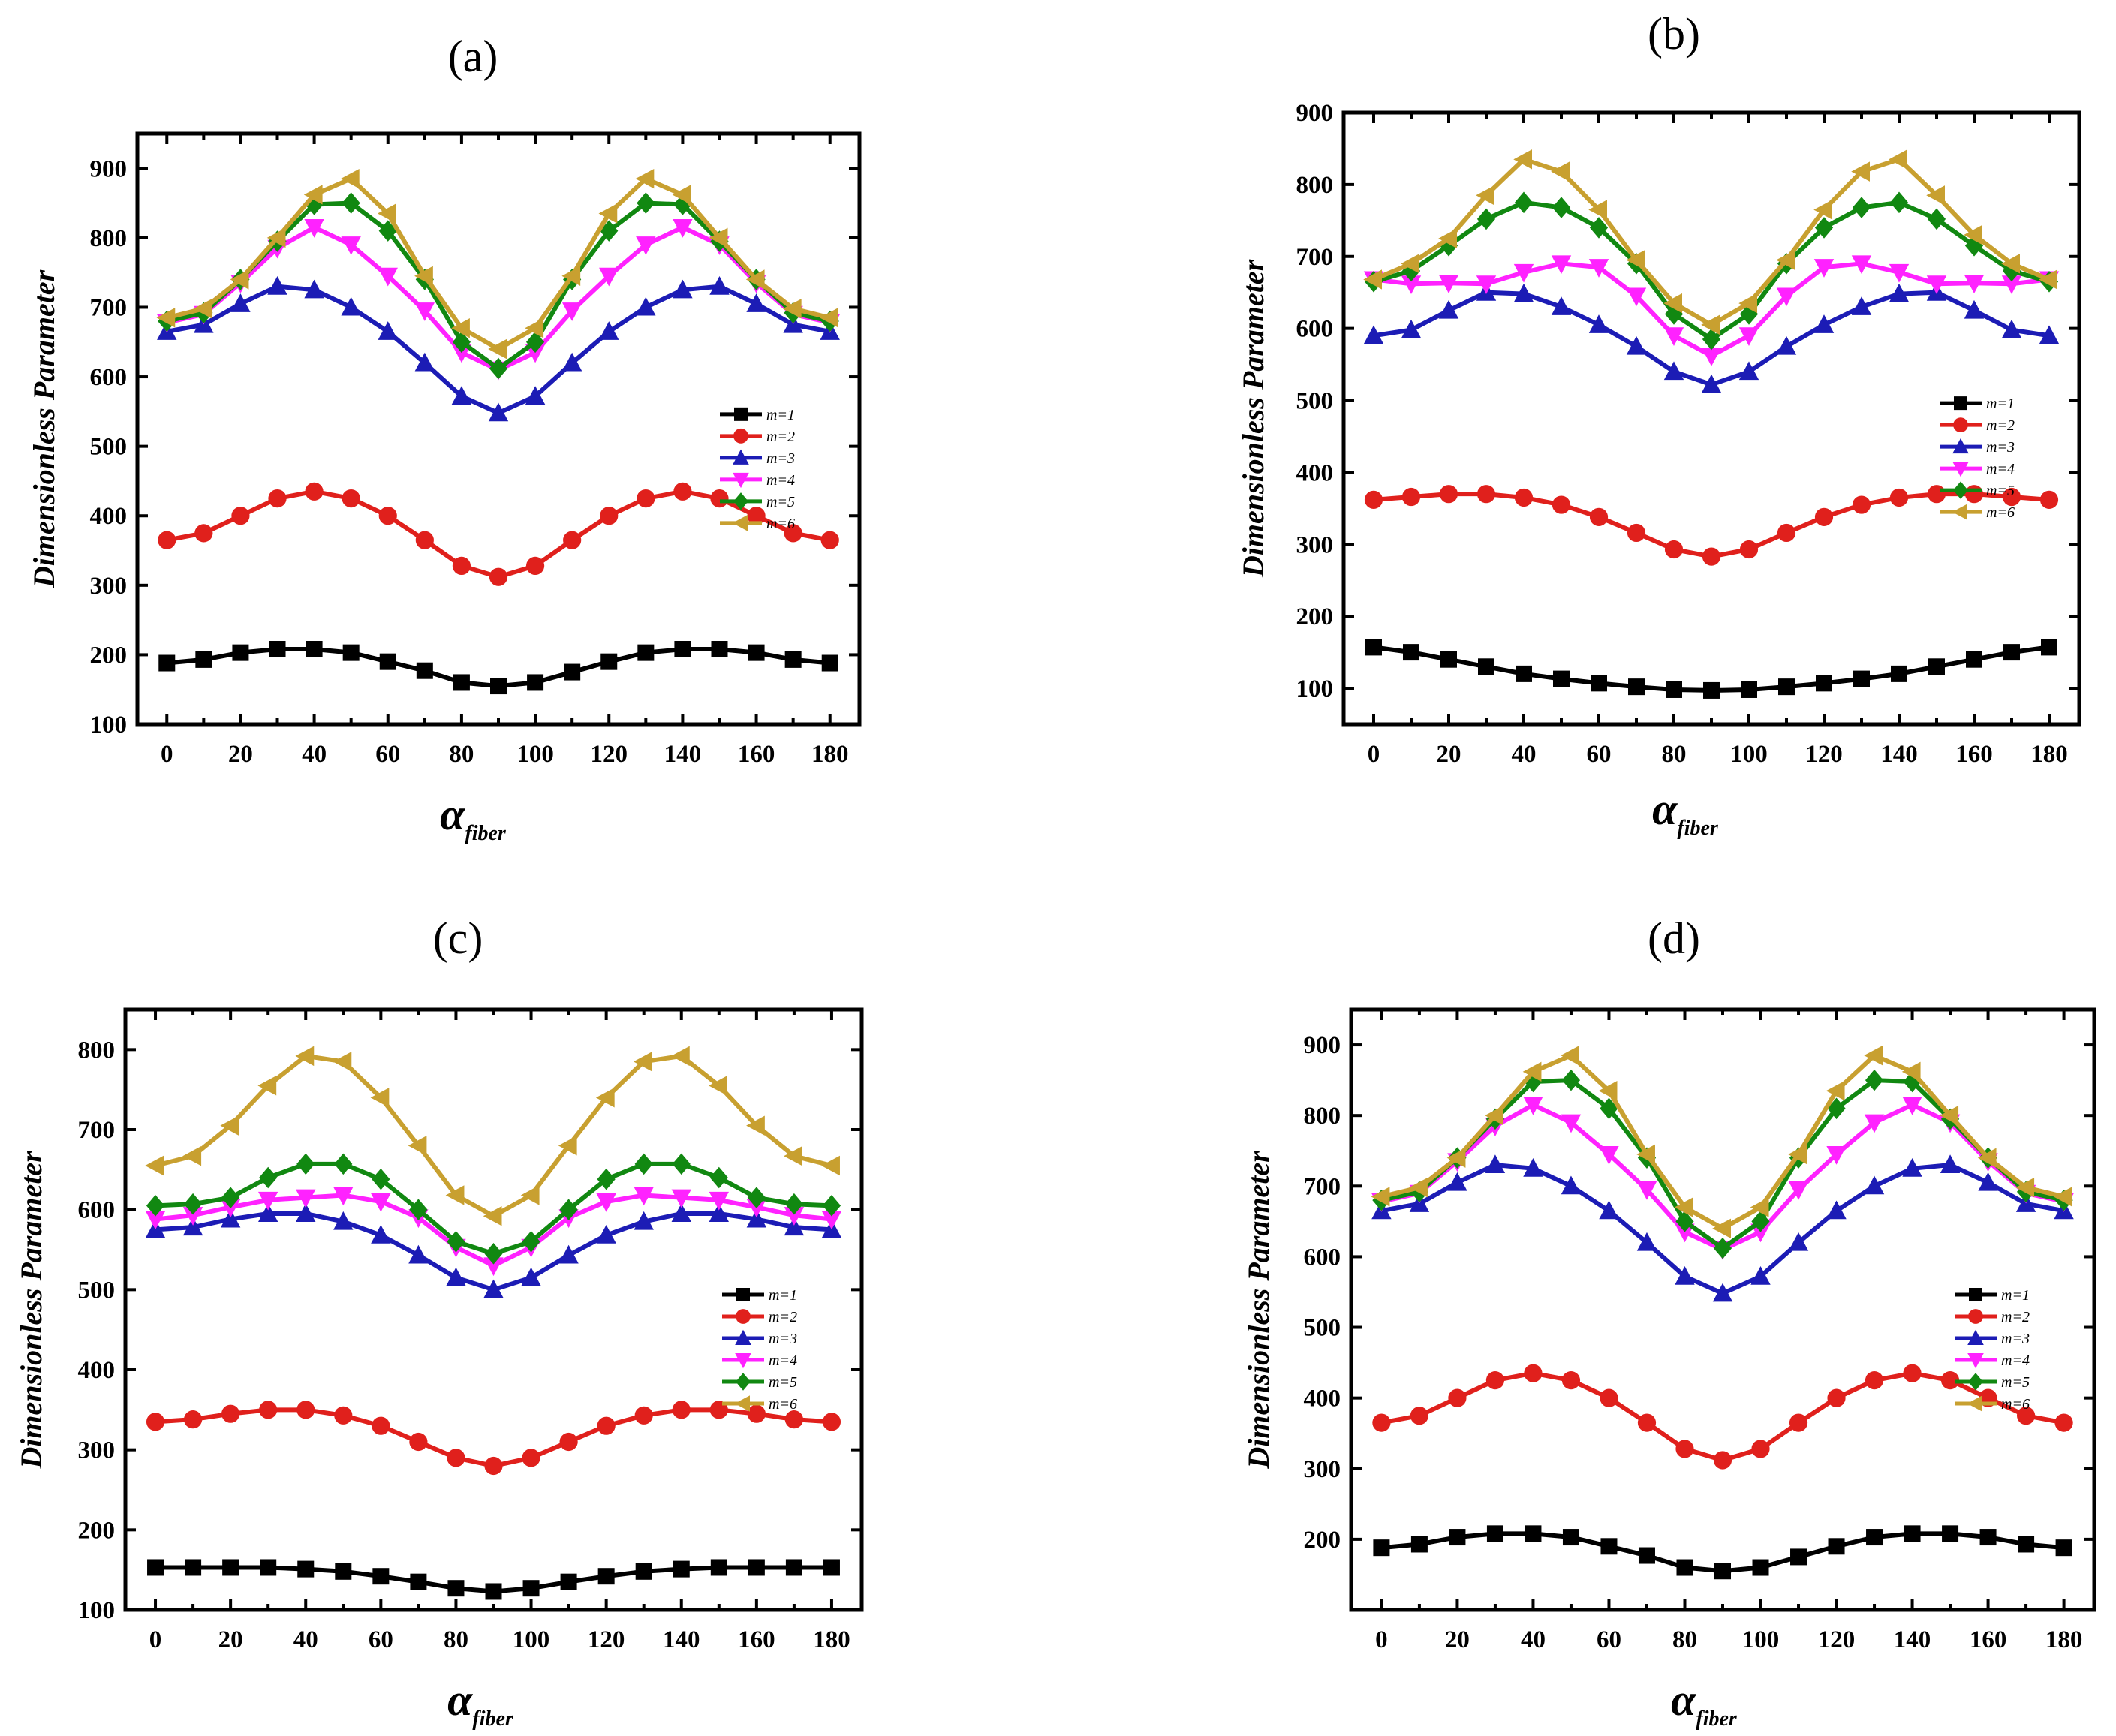 Image resolution: width=2116 pixels, height=1736 pixels. I want to click on series-m=6, so click(1722, 1142).